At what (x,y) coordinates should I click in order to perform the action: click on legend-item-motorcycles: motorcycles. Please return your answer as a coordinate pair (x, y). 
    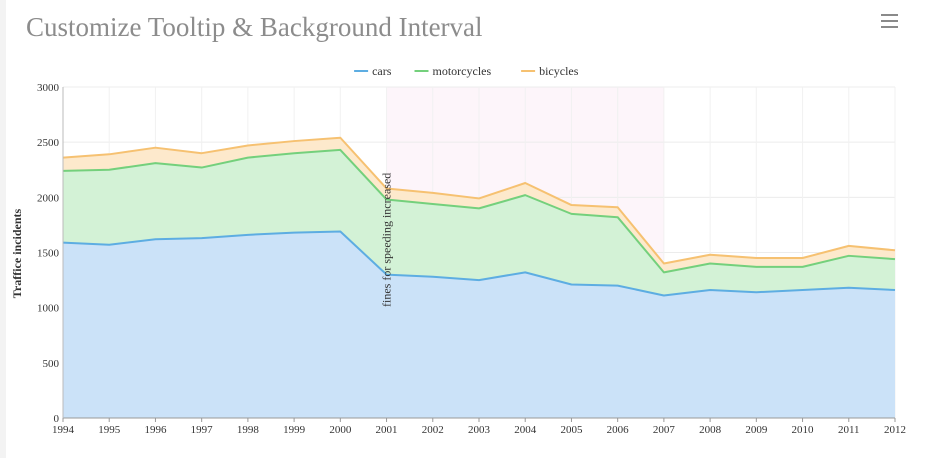
    Looking at the image, I should click on (453, 71).